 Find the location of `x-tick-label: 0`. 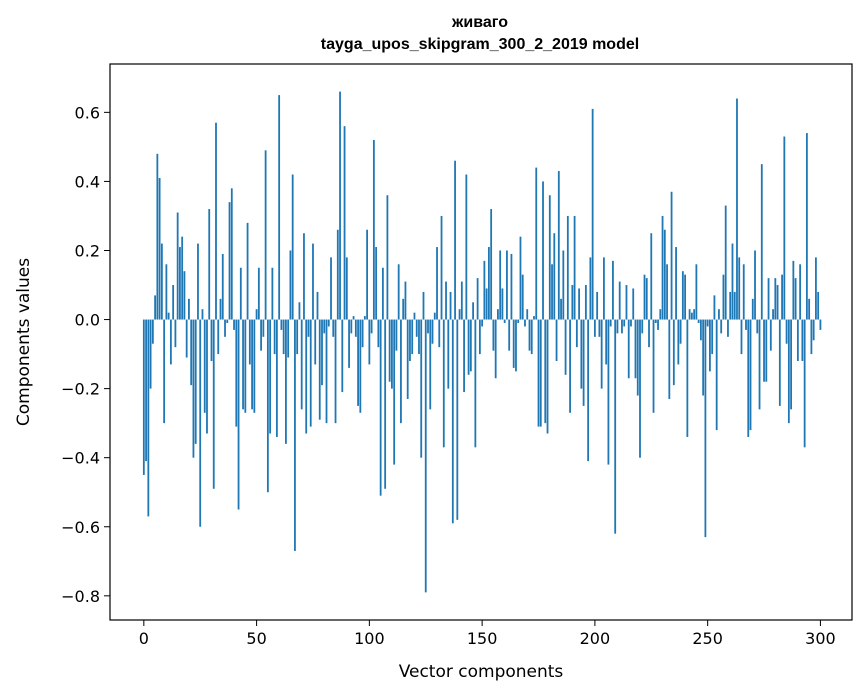

x-tick-label: 0 is located at coordinates (144, 638).